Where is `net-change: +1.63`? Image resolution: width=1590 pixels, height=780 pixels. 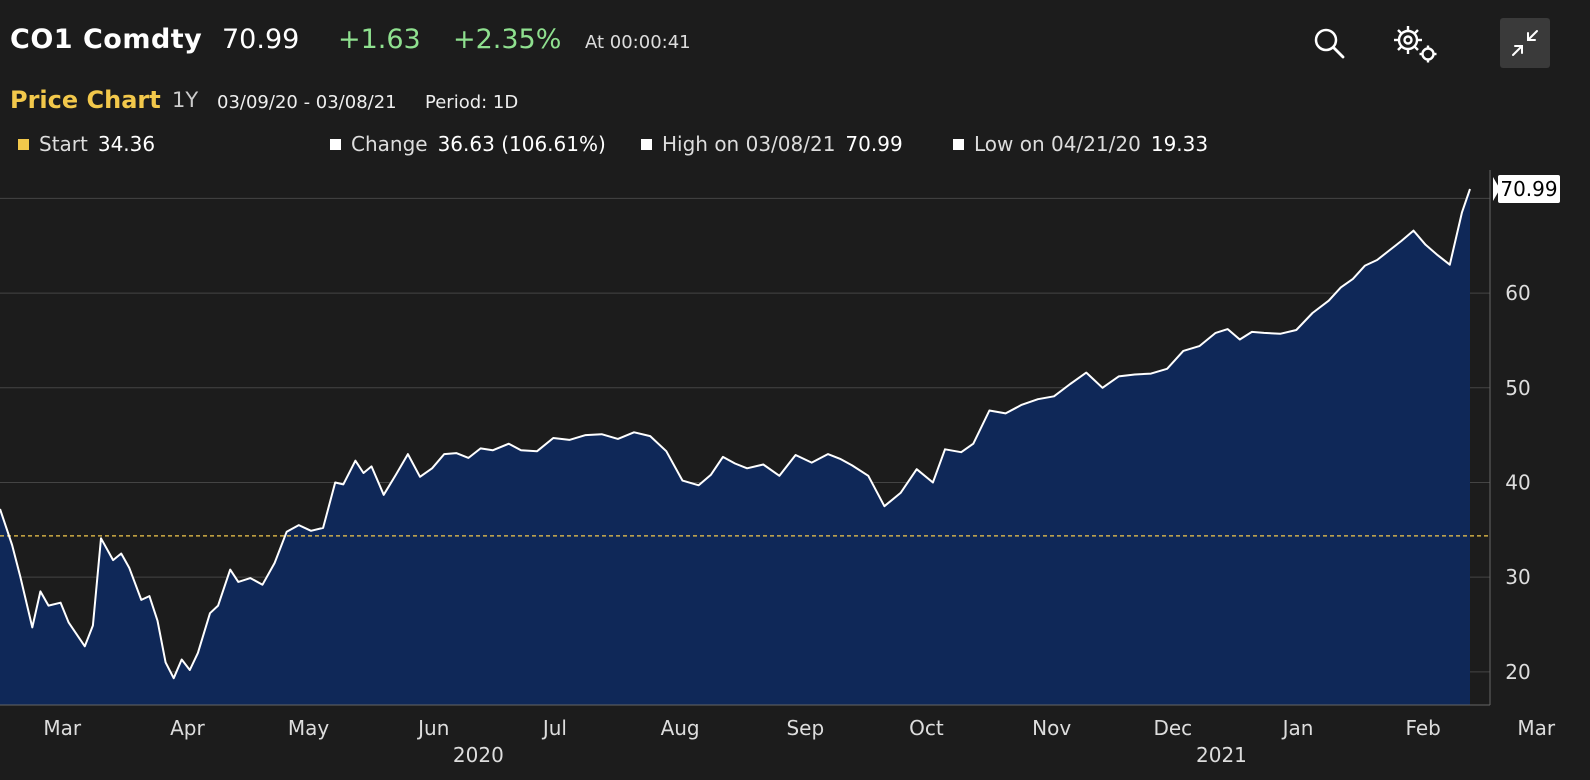
net-change: +1.63 is located at coordinates (379, 39).